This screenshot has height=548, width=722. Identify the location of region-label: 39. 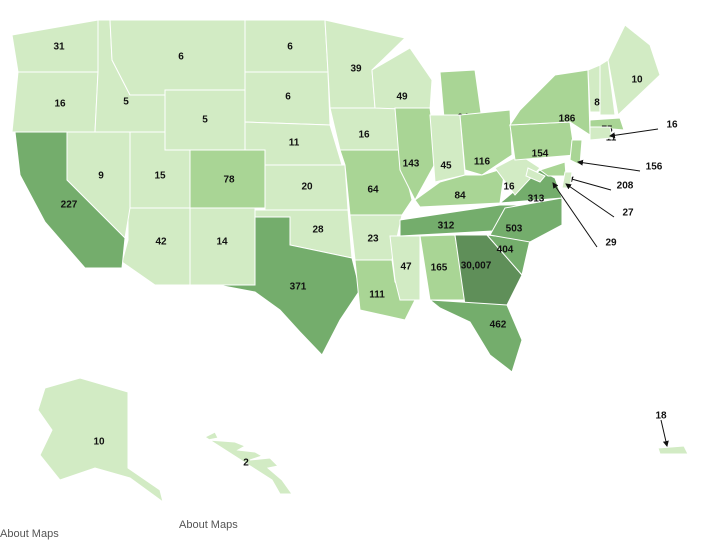
(356, 69).